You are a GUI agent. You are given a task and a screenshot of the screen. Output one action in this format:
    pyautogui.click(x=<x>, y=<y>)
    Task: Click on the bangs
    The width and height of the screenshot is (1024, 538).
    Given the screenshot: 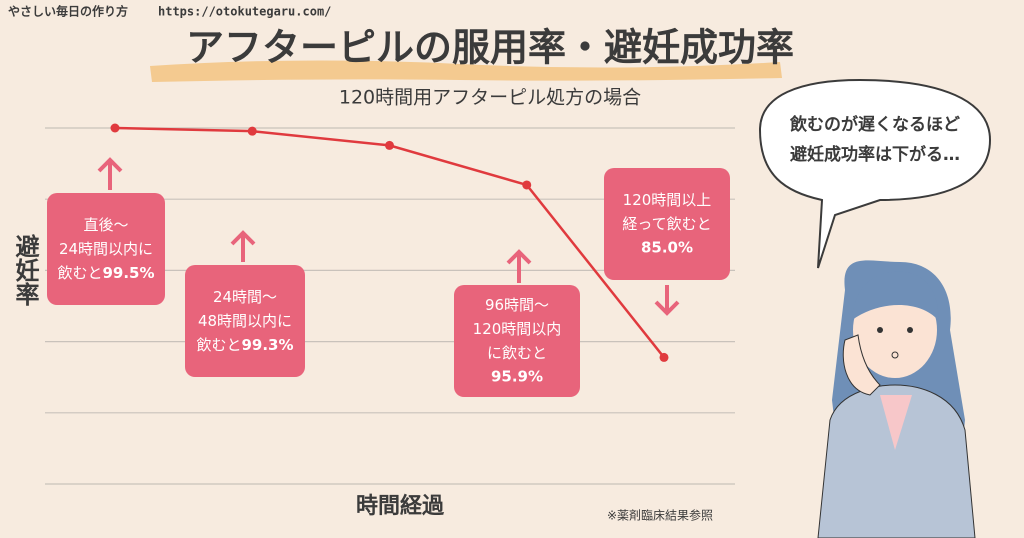 What is the action you would take?
    pyautogui.click(x=895, y=295)
    